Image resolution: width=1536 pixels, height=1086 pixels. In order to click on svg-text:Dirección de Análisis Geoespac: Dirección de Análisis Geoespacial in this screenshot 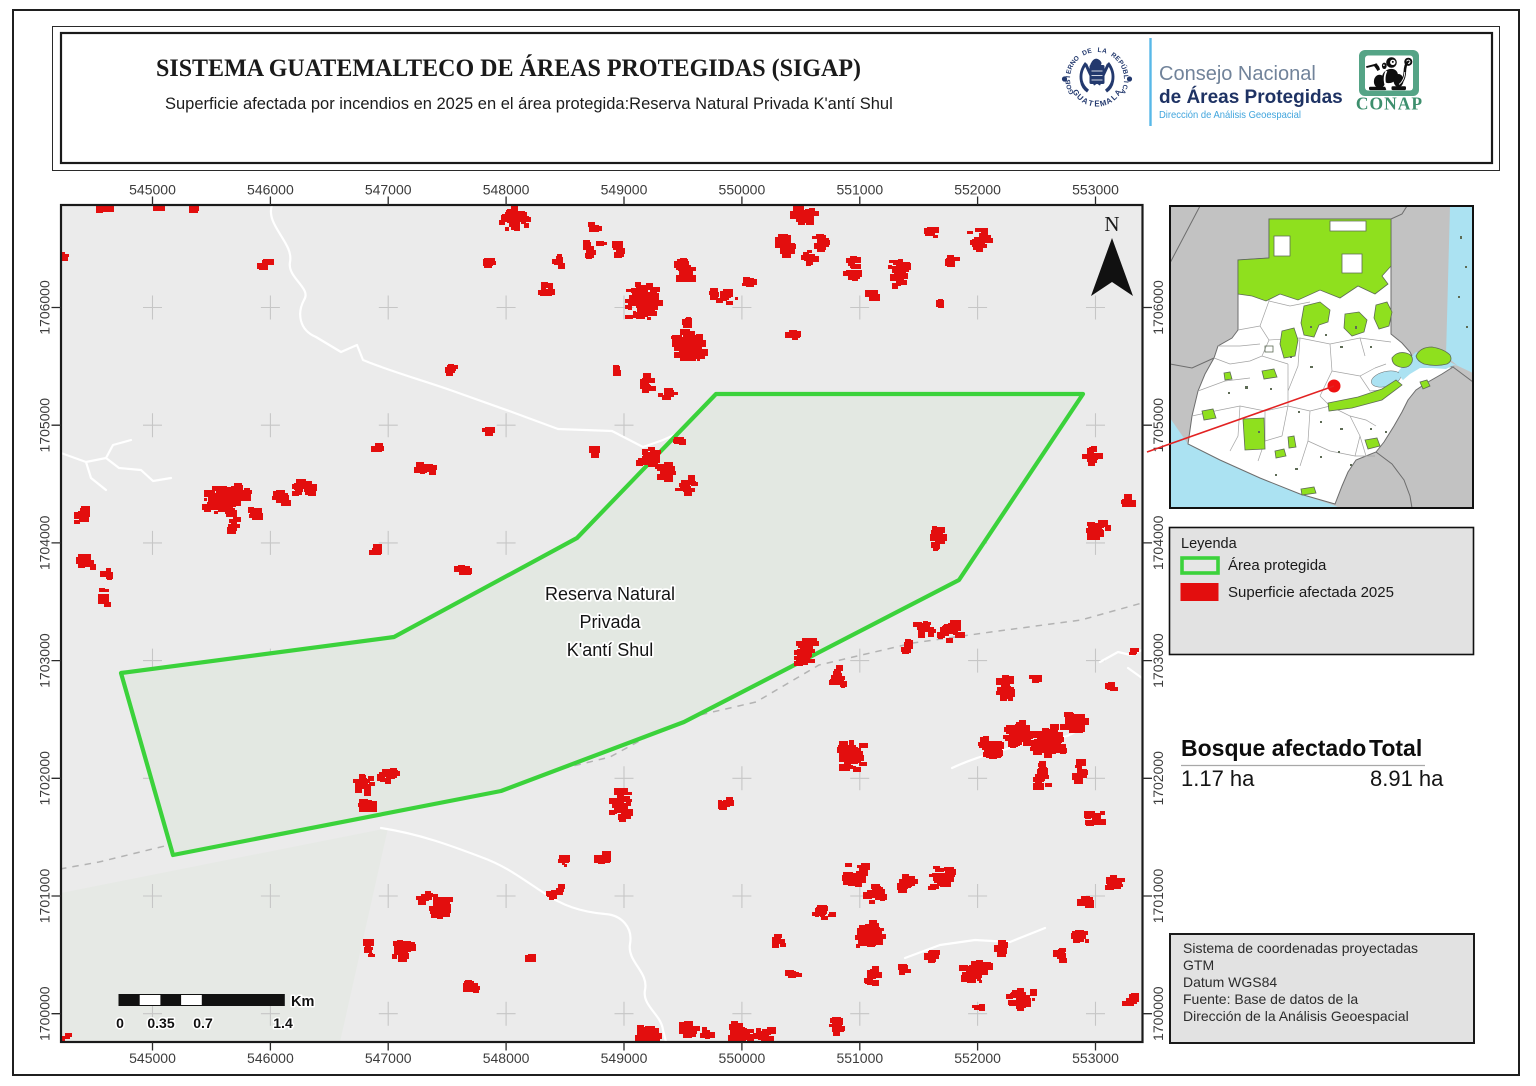, I will do `click(1230, 115)`.